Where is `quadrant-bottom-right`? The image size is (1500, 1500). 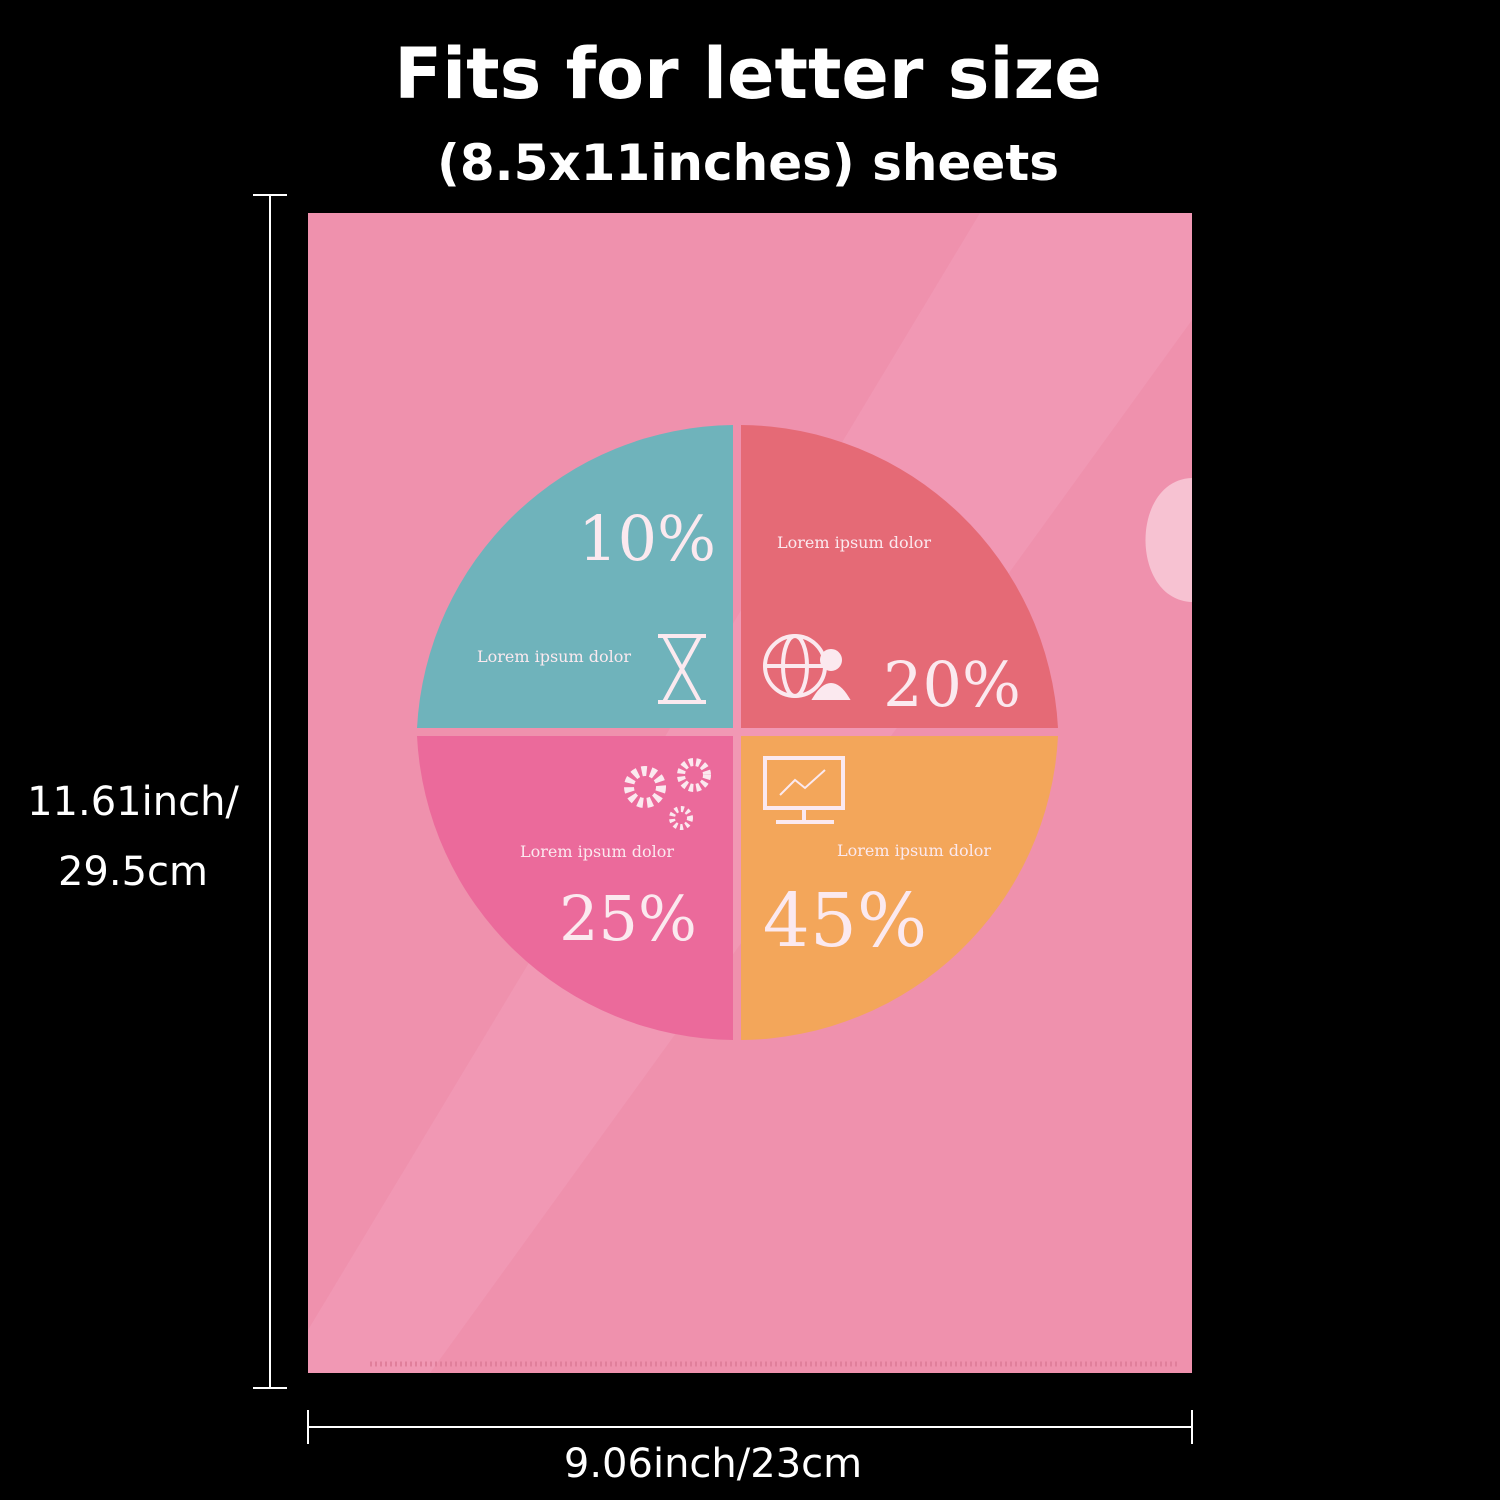
quadrant-bottom-right is located at coordinates (899, 888).